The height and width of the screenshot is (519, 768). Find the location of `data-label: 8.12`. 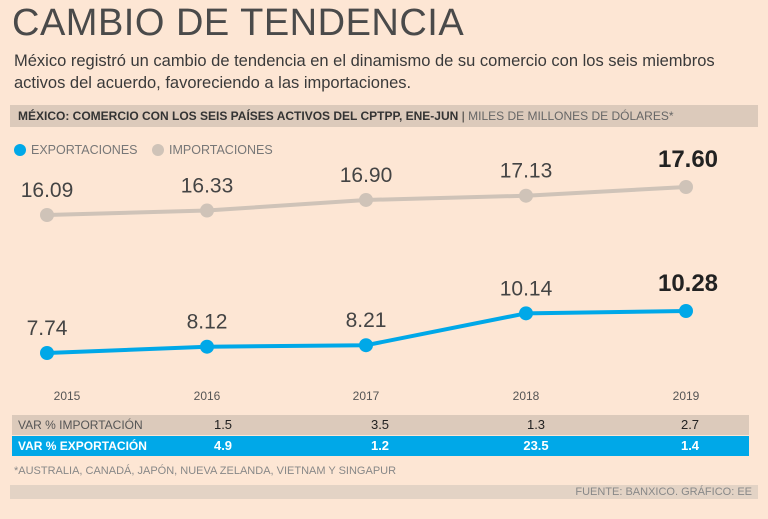

data-label: 8.12 is located at coordinates (207, 322).